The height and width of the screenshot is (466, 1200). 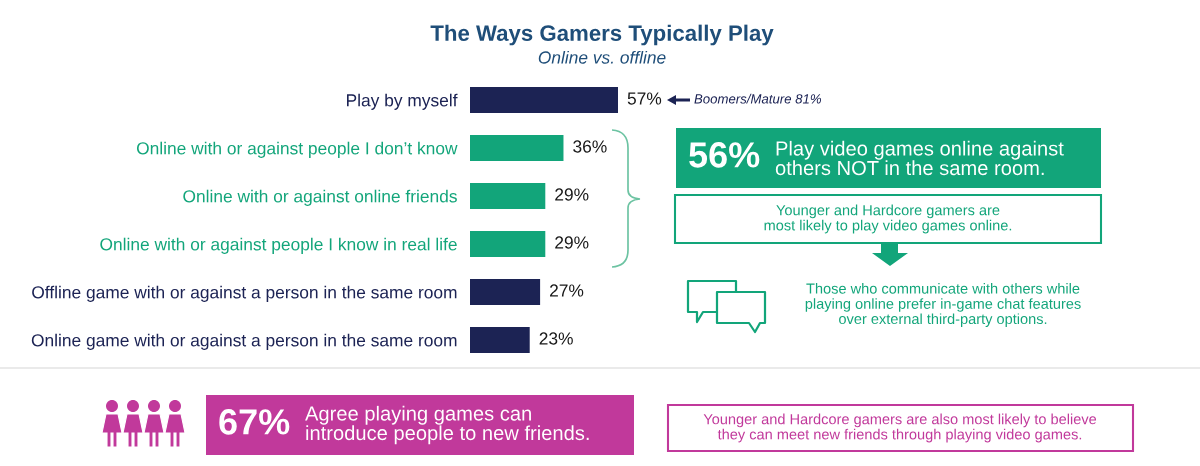 What do you see at coordinates (602, 35) in the screenshot?
I see `chart-title: The Ways Gamers Typically Play` at bounding box center [602, 35].